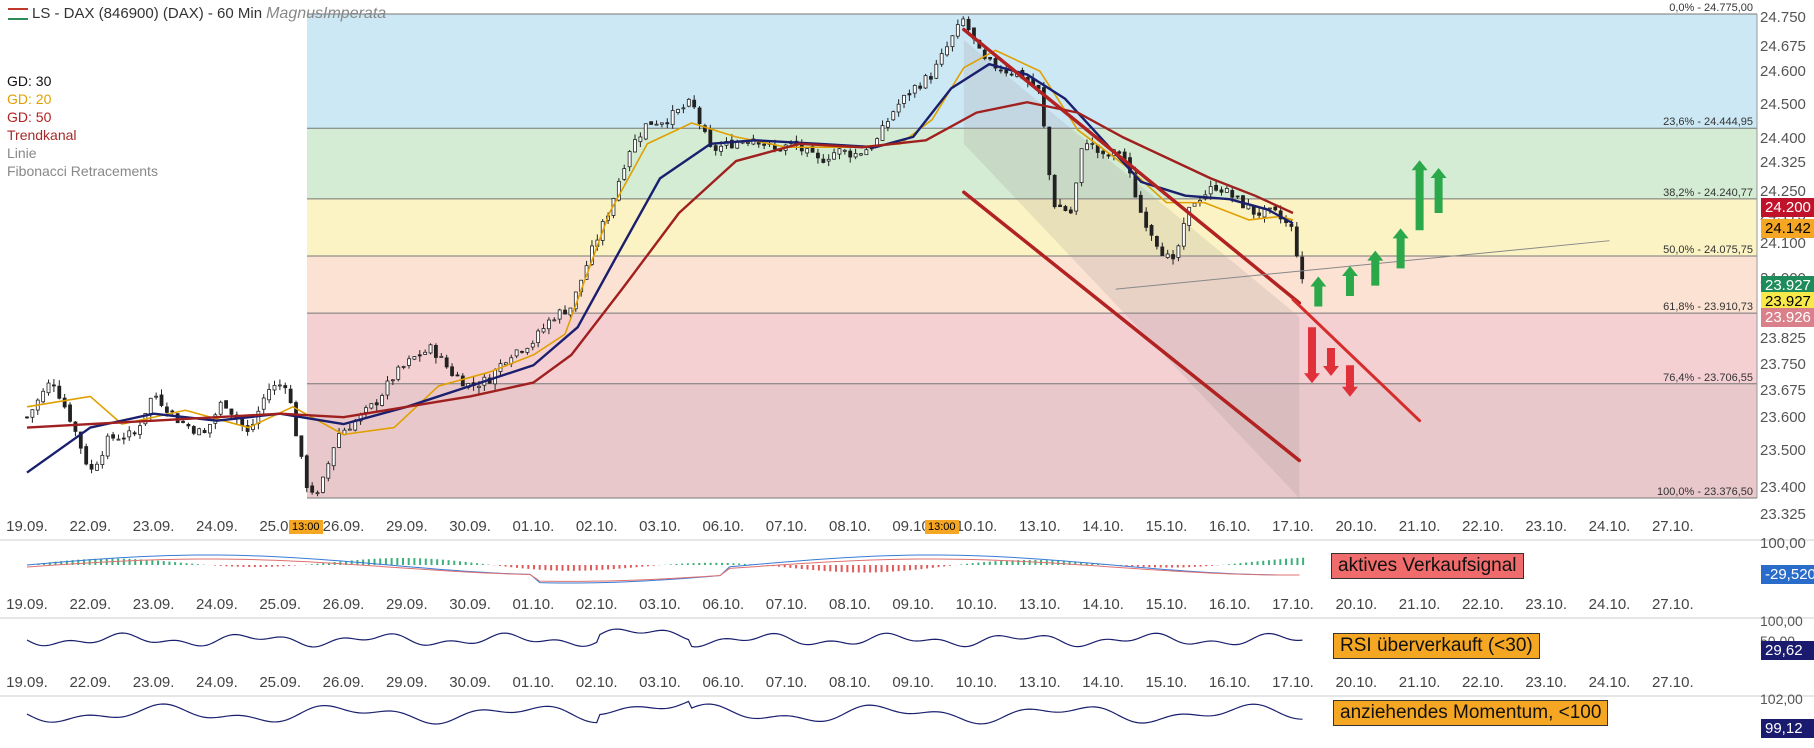 This screenshot has width=1814, height=748. Describe the element at coordinates (344, 604) in the screenshot. I see `x-tick-label-1-5: 26.09.` at that location.